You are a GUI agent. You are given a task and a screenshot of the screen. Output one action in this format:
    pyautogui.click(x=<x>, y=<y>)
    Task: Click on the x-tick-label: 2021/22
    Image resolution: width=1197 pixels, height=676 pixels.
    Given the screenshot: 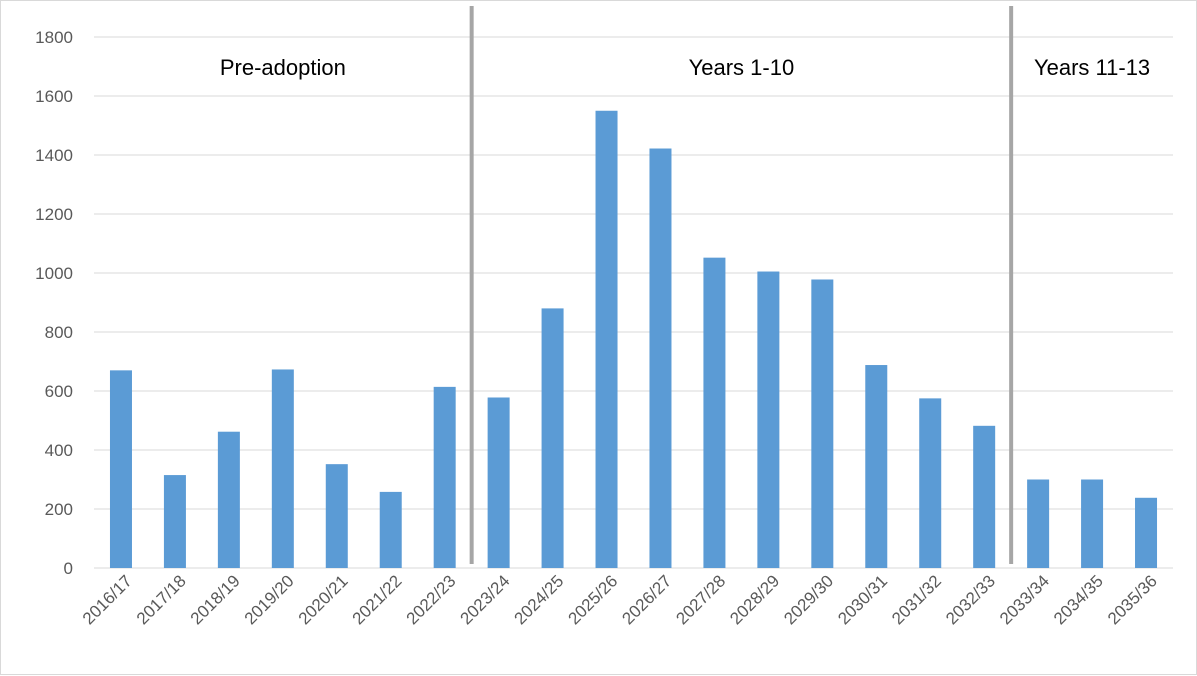 What is the action you would take?
    pyautogui.click(x=377, y=599)
    